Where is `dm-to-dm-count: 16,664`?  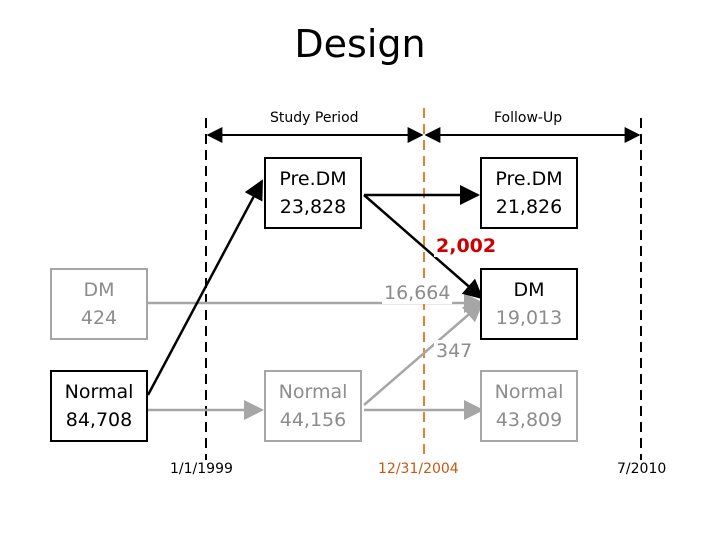 dm-to-dm-count: 16,664 is located at coordinates (417, 293).